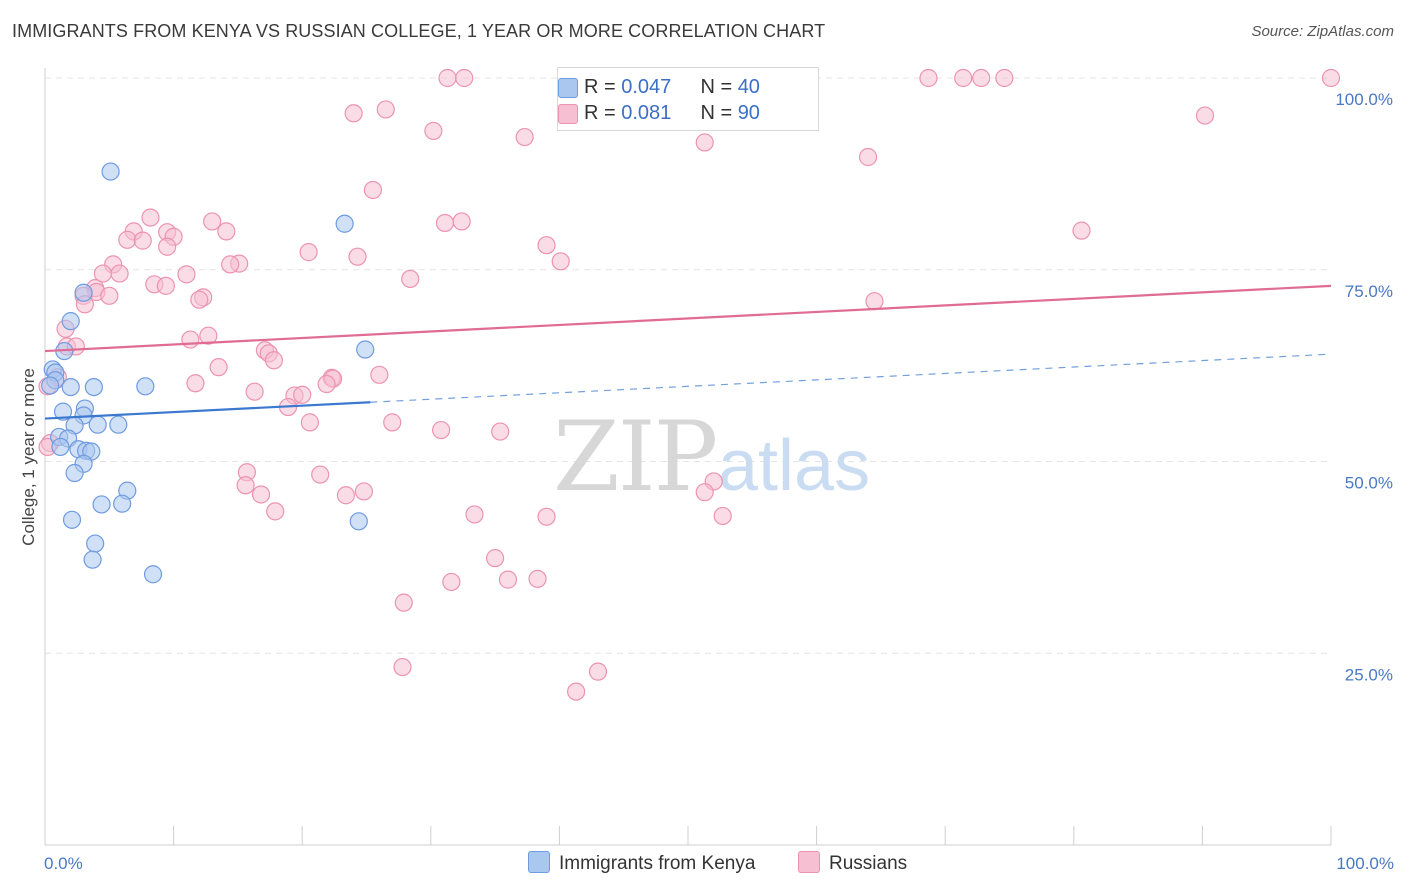 Image resolution: width=1406 pixels, height=892 pixels. I want to click on kenya-swatch, so click(568, 88).